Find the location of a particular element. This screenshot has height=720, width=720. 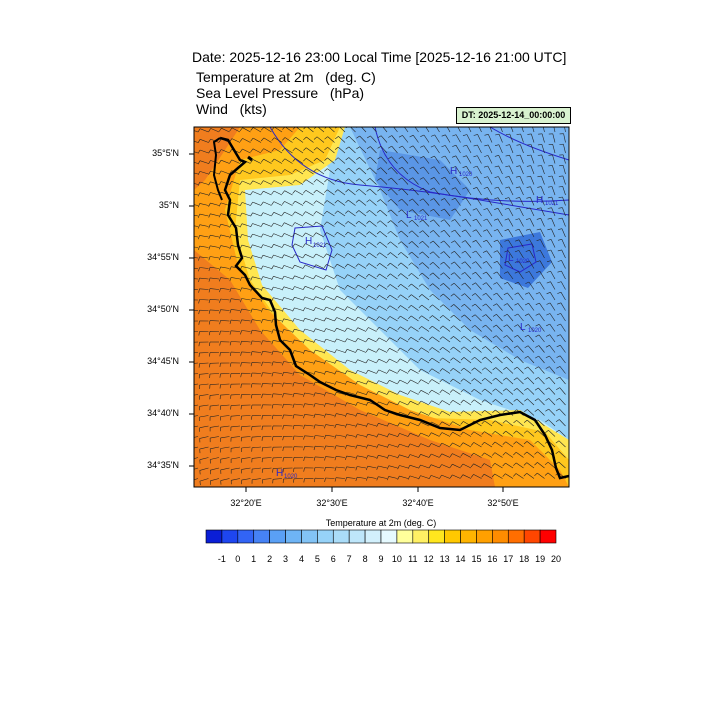

pressure-center-value: 1021 is located at coordinates (320, 246).